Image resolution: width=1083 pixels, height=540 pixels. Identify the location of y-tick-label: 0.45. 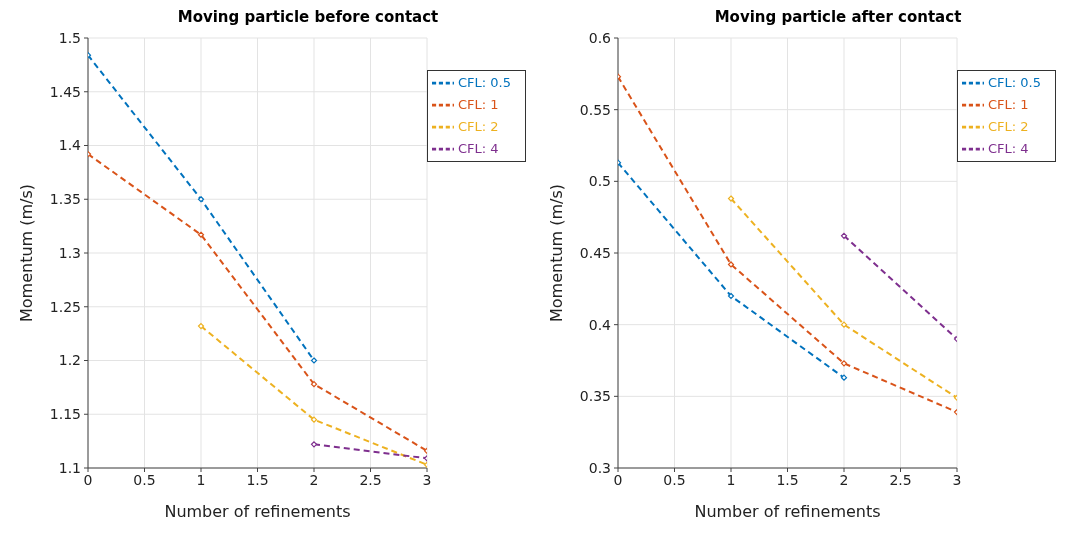
(595, 252).